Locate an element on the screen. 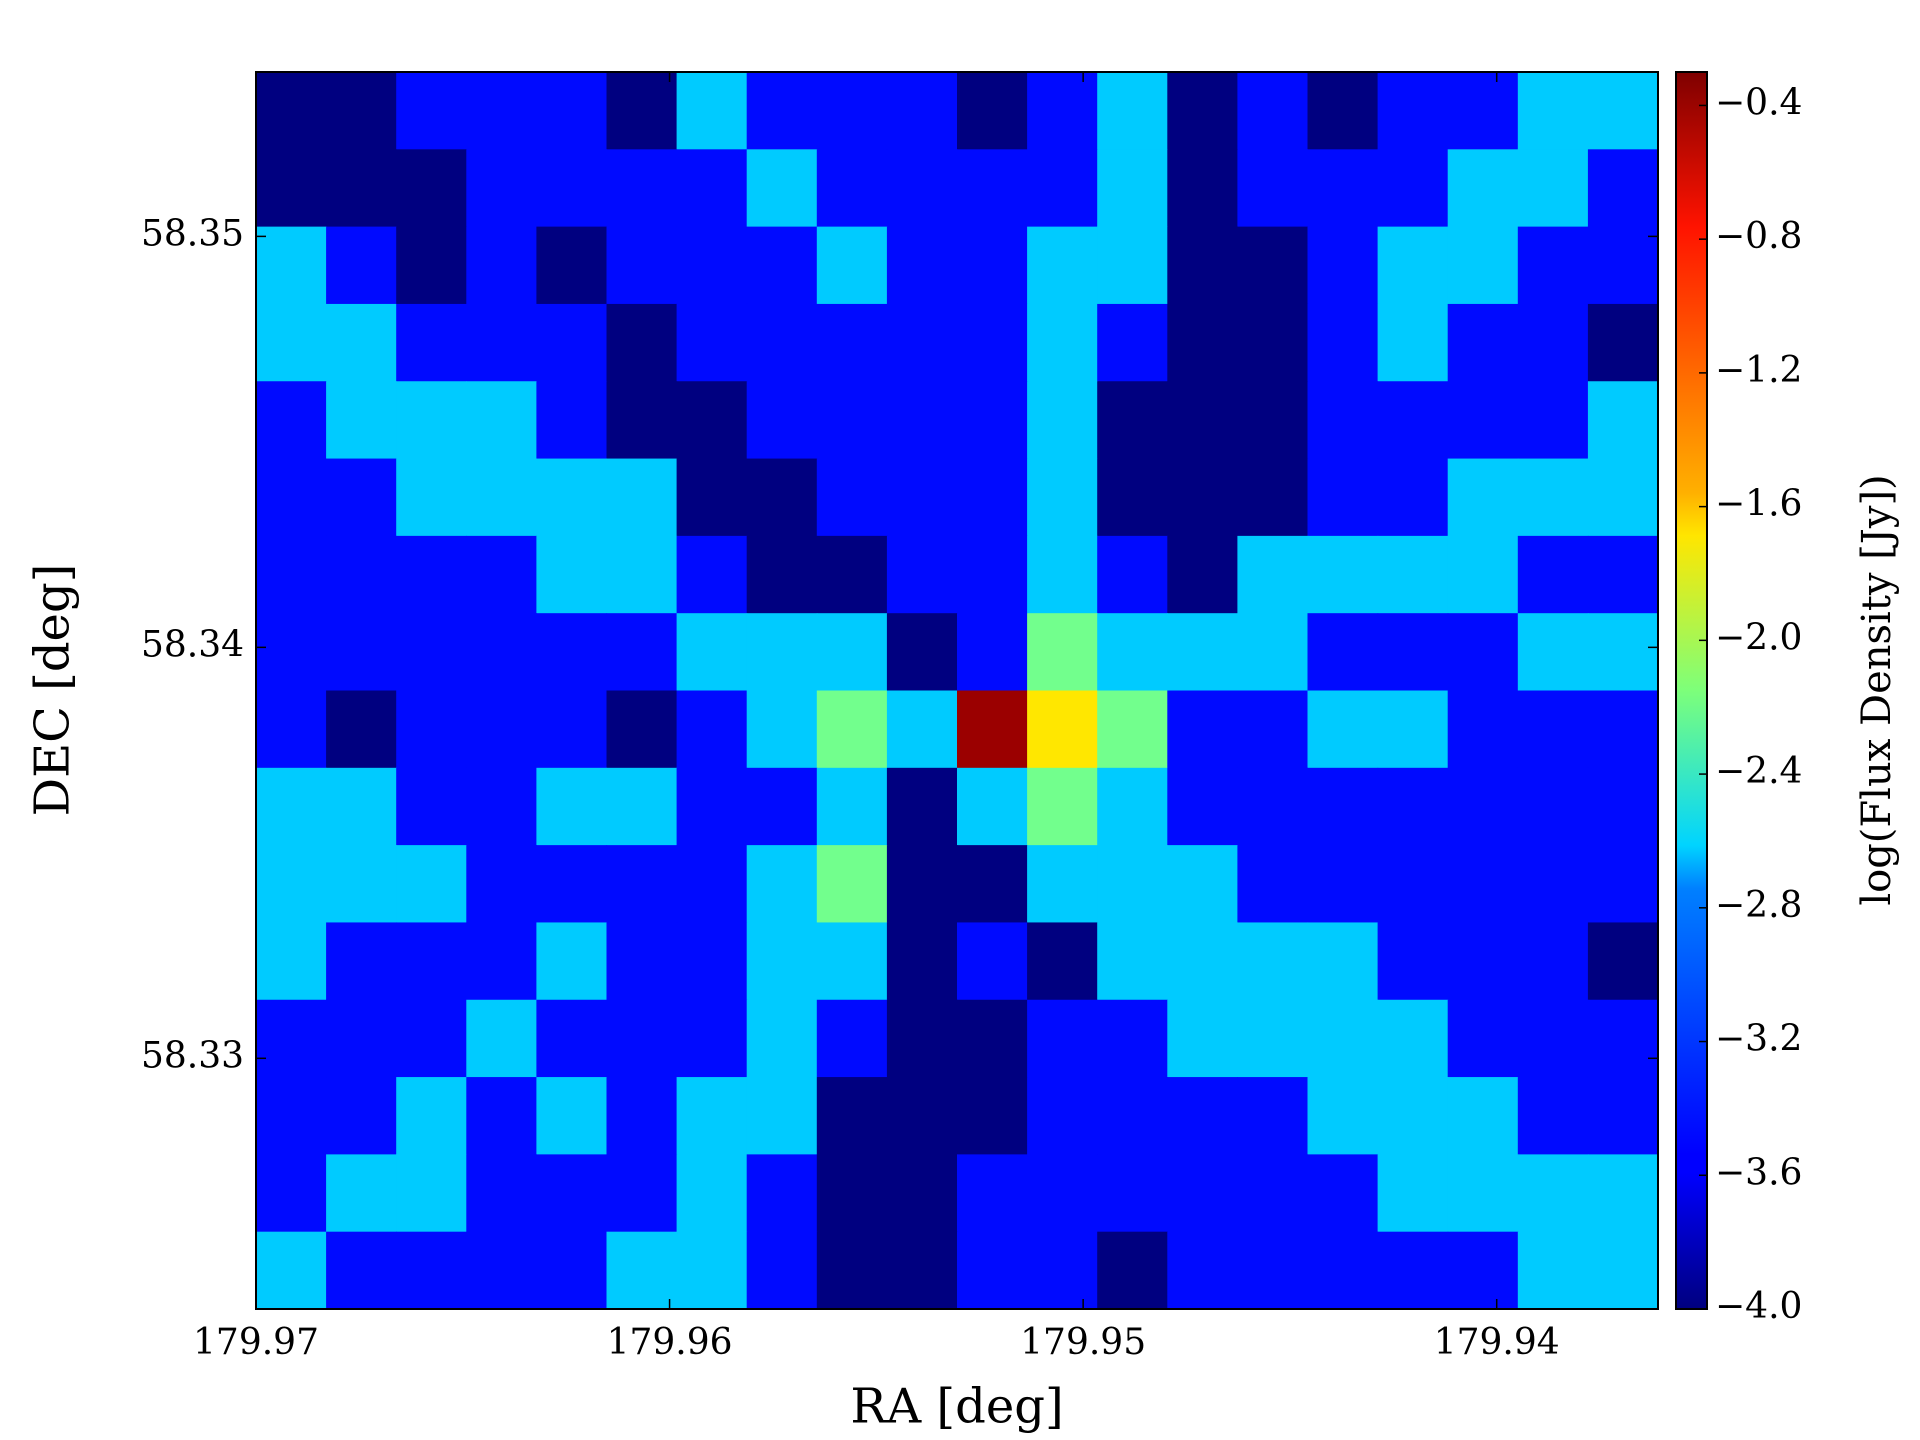 This screenshot has height=1440, width=1920. colorbar-tick-label: −2.0 is located at coordinates (1758, 637).